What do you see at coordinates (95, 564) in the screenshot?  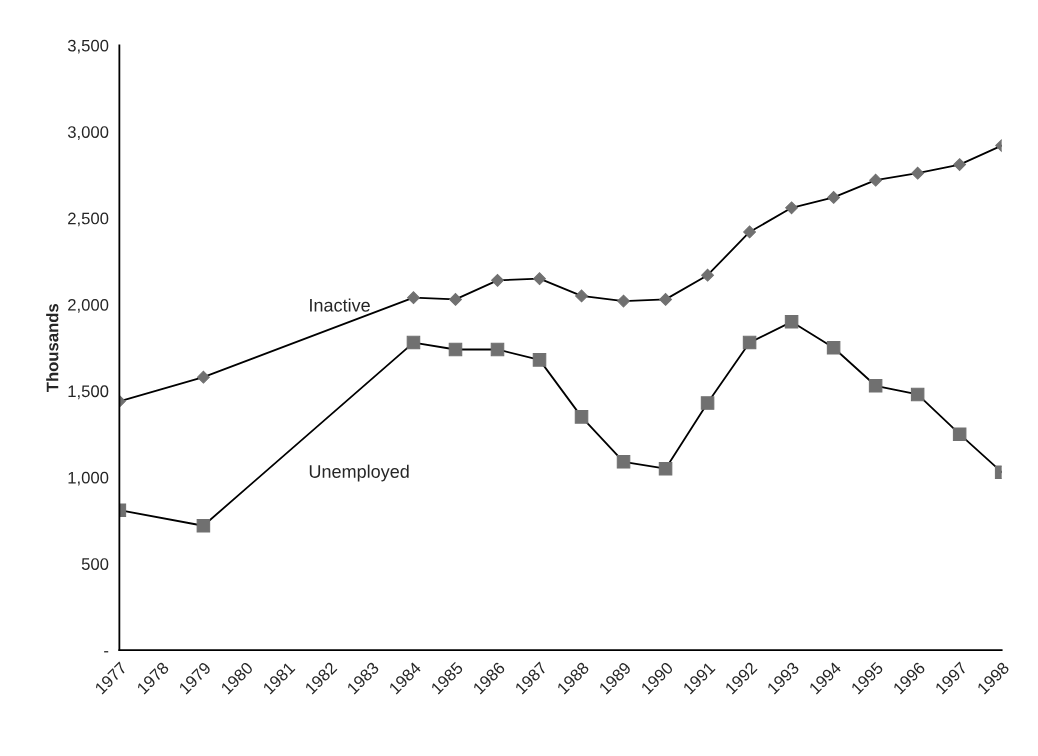 I see `y-tick-label: 500` at bounding box center [95, 564].